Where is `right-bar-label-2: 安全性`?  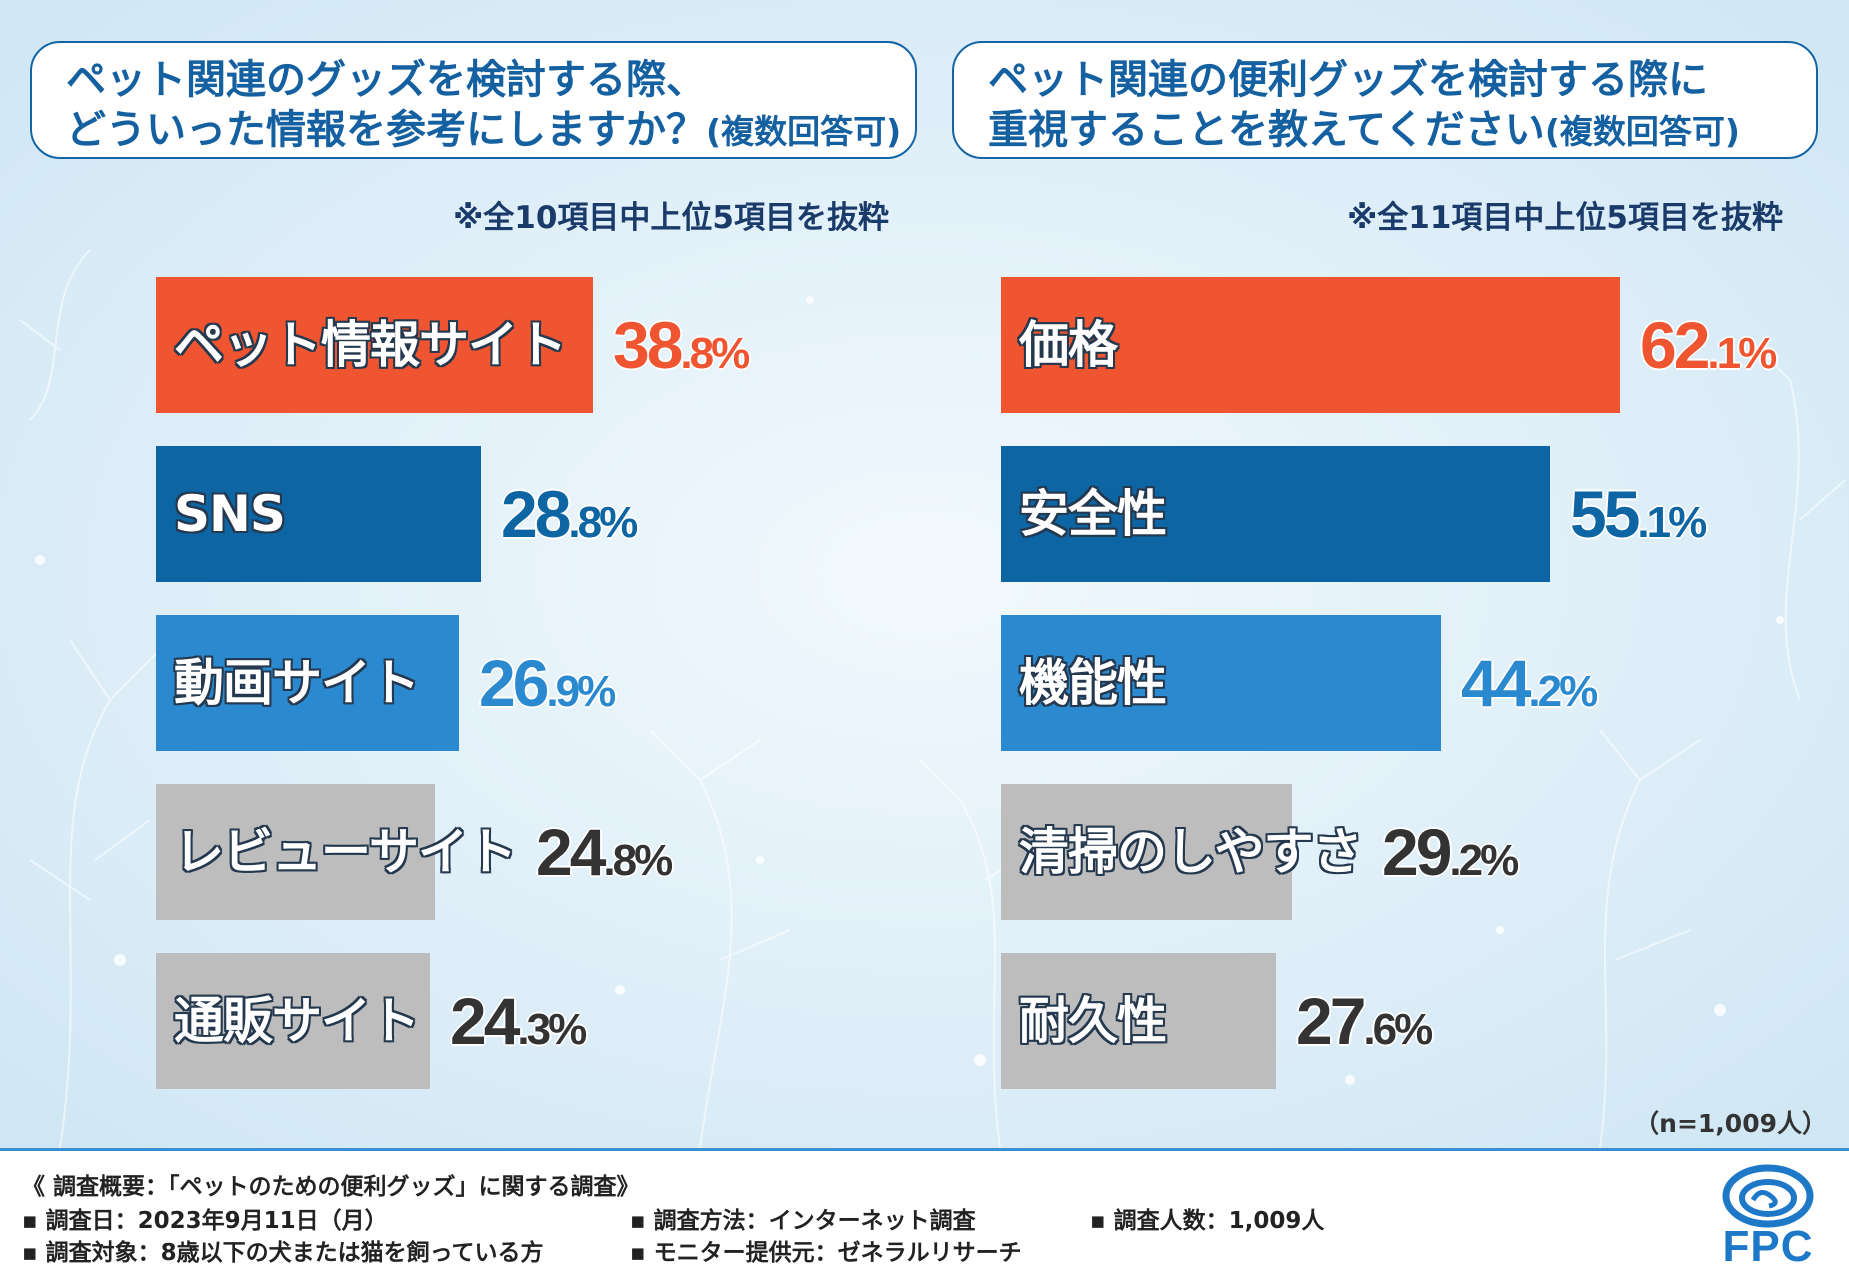
right-bar-label-2: 安全性 is located at coordinates (1093, 514).